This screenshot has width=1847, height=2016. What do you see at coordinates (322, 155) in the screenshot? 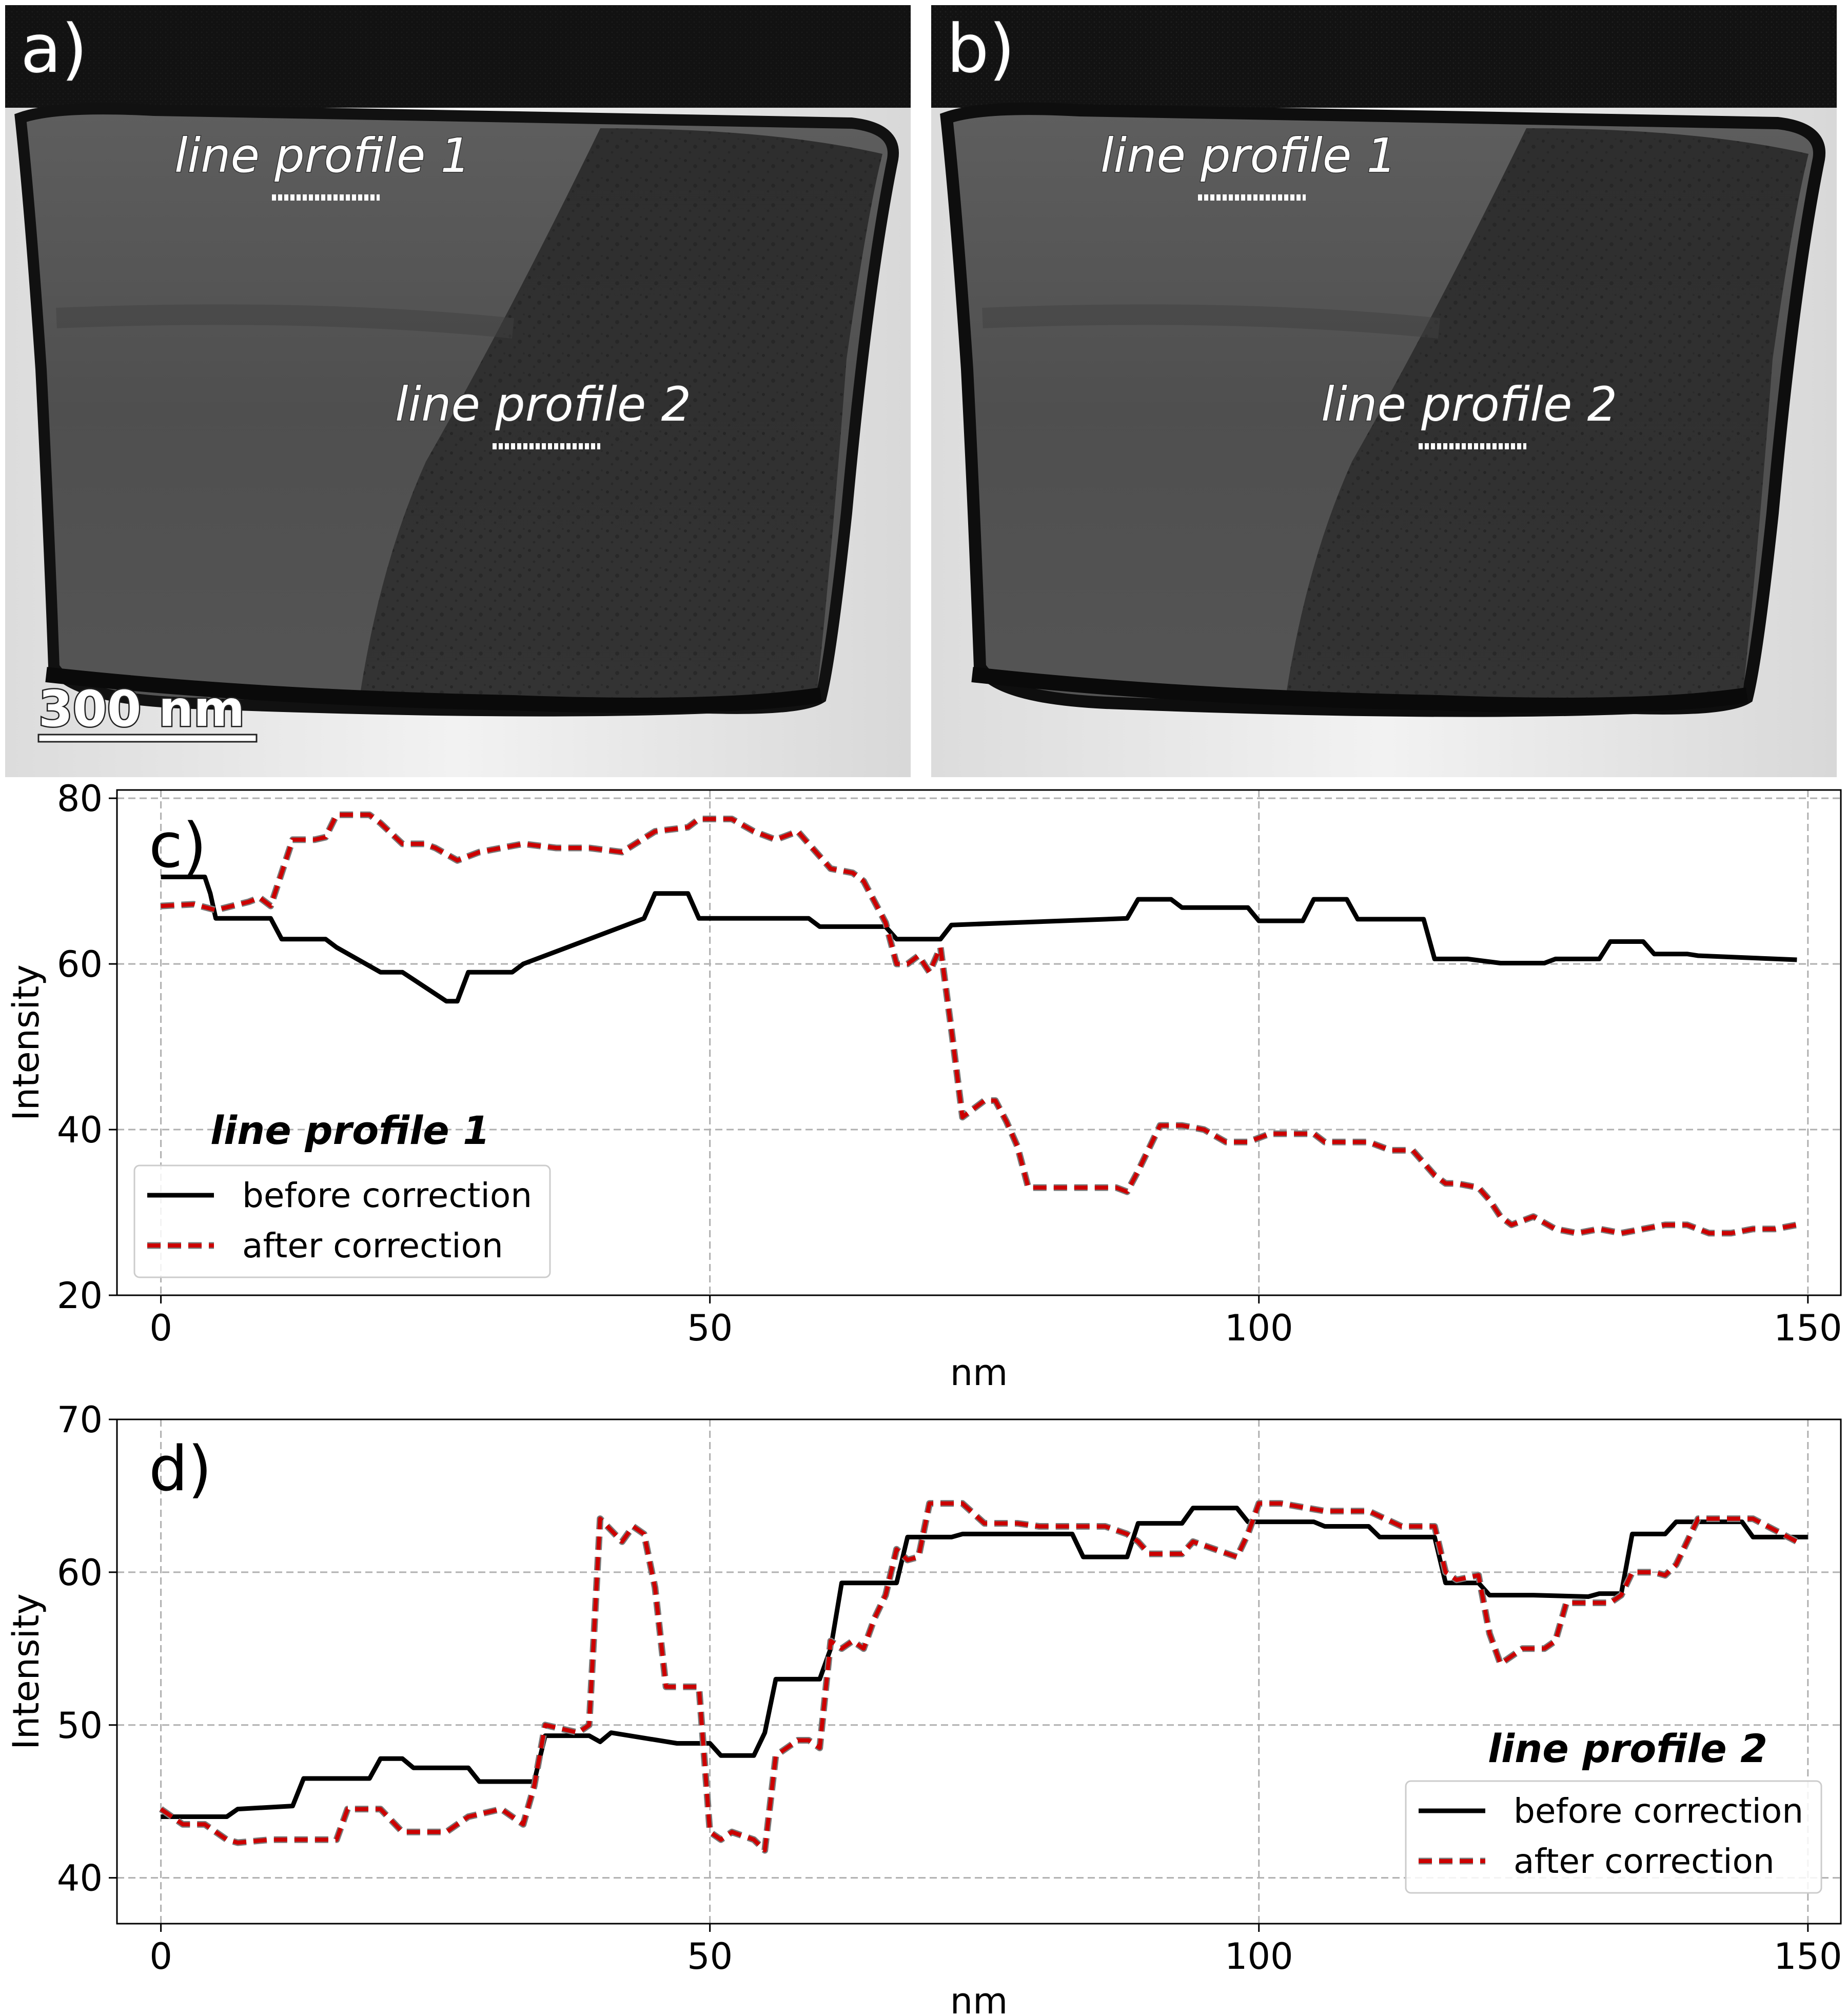
I see `profile-label-1-a: line profile 1` at bounding box center [322, 155].